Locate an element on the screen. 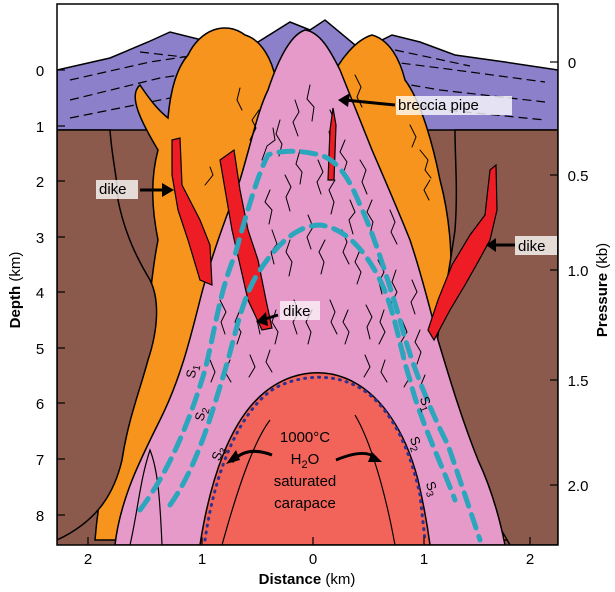  h2o-o: O is located at coordinates (314, 459).